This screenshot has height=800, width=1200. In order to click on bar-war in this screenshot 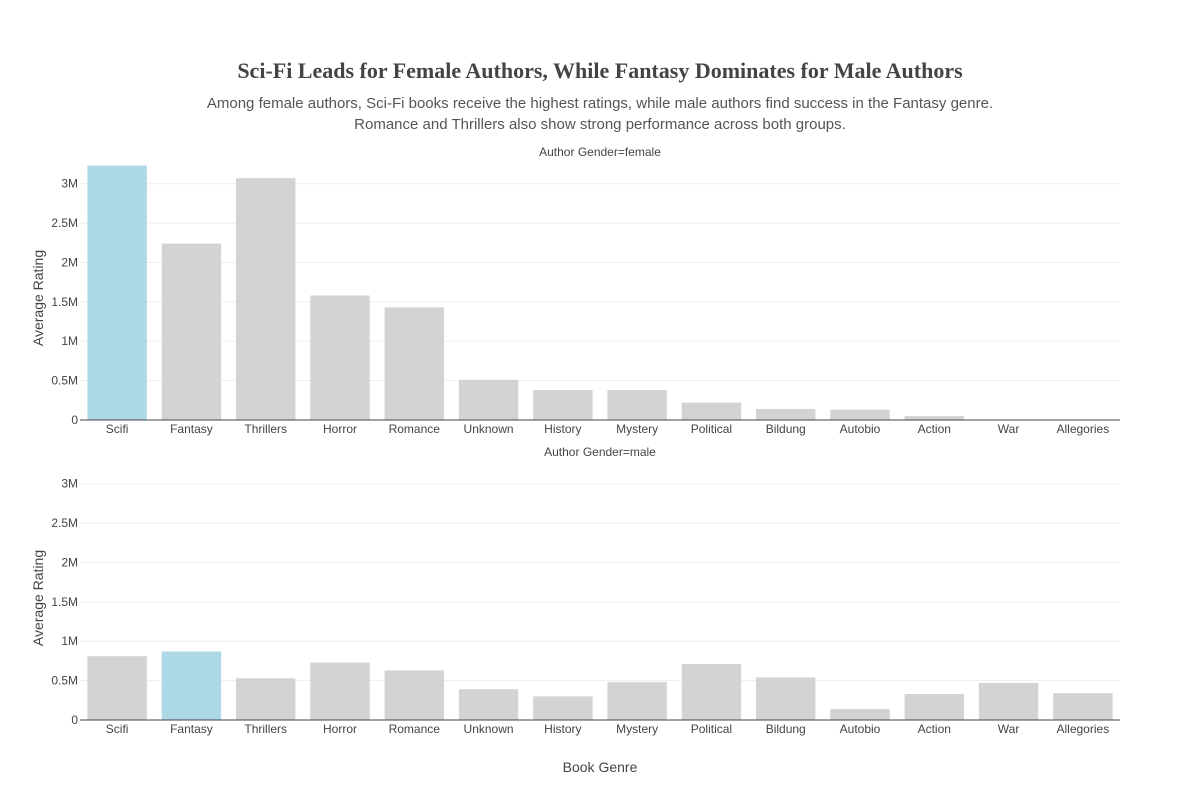, I will do `click(1008, 701)`.